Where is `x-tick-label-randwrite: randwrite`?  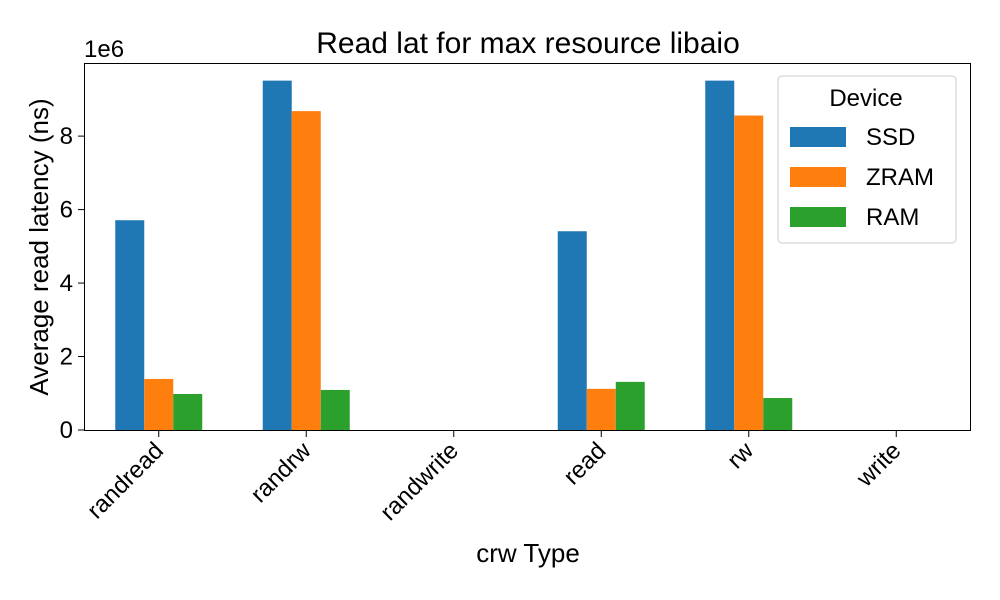
x-tick-label-randwrite: randwrite is located at coordinates (419, 481).